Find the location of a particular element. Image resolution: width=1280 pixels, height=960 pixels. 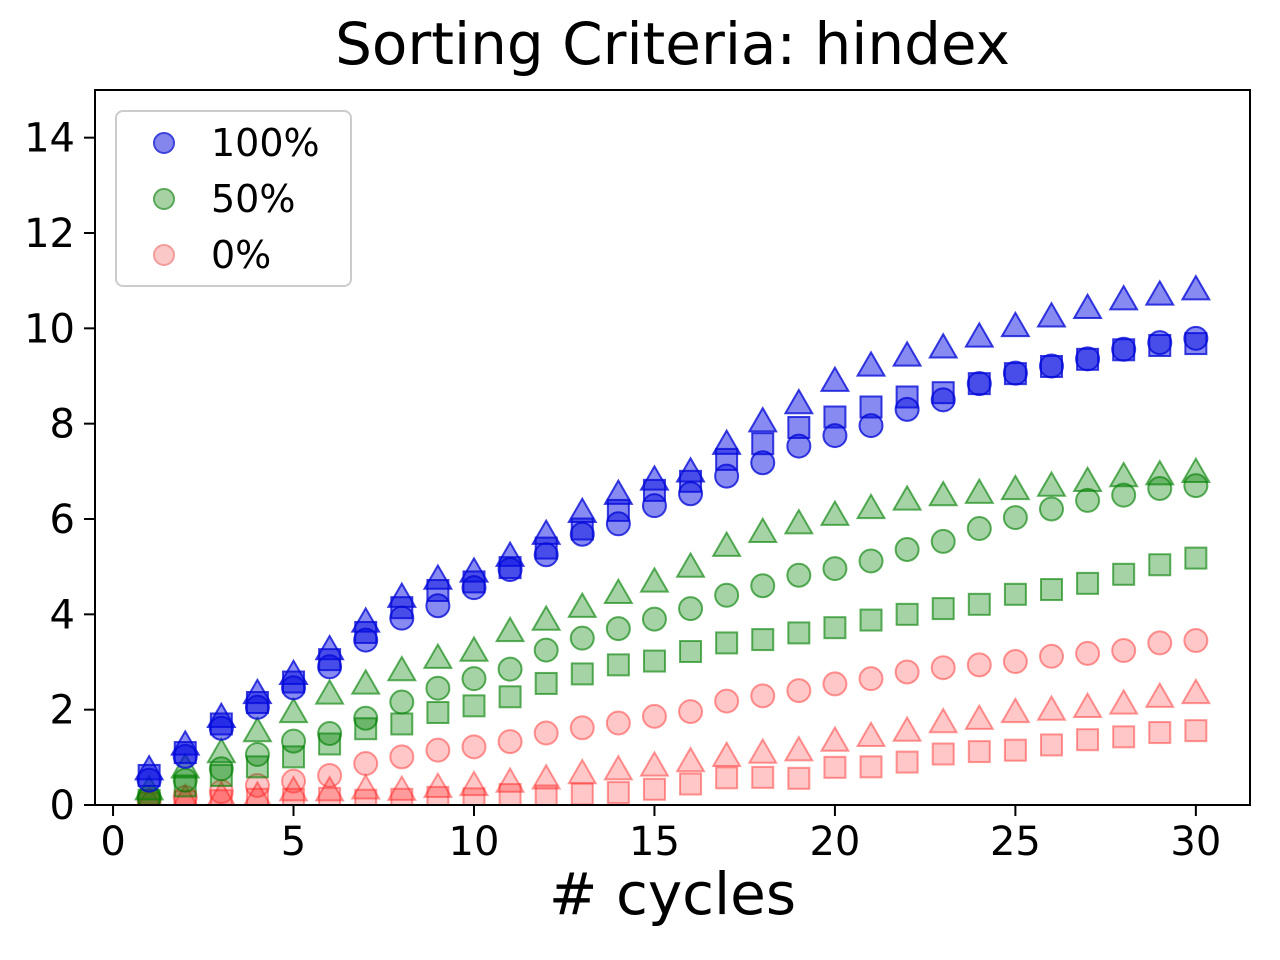

legend-entry-0: 0% is located at coordinates (233, 255).